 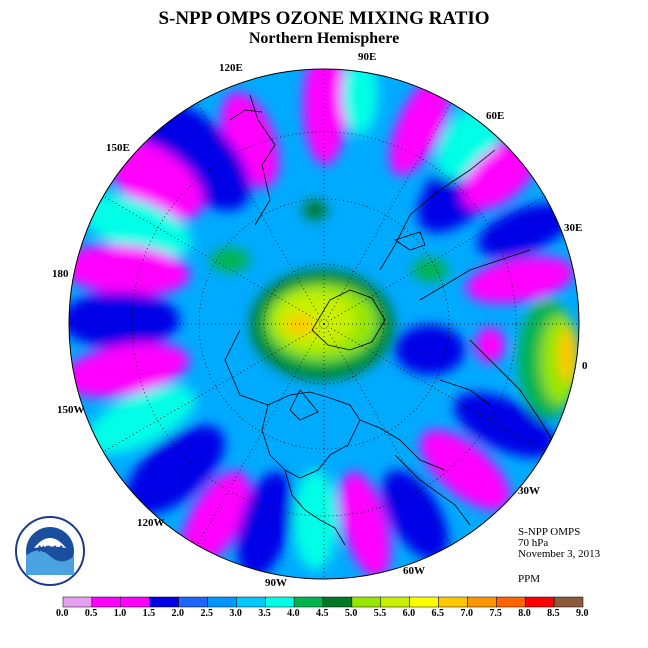 I want to click on colorbar-tick-label: 7.5, so click(x=495, y=613).